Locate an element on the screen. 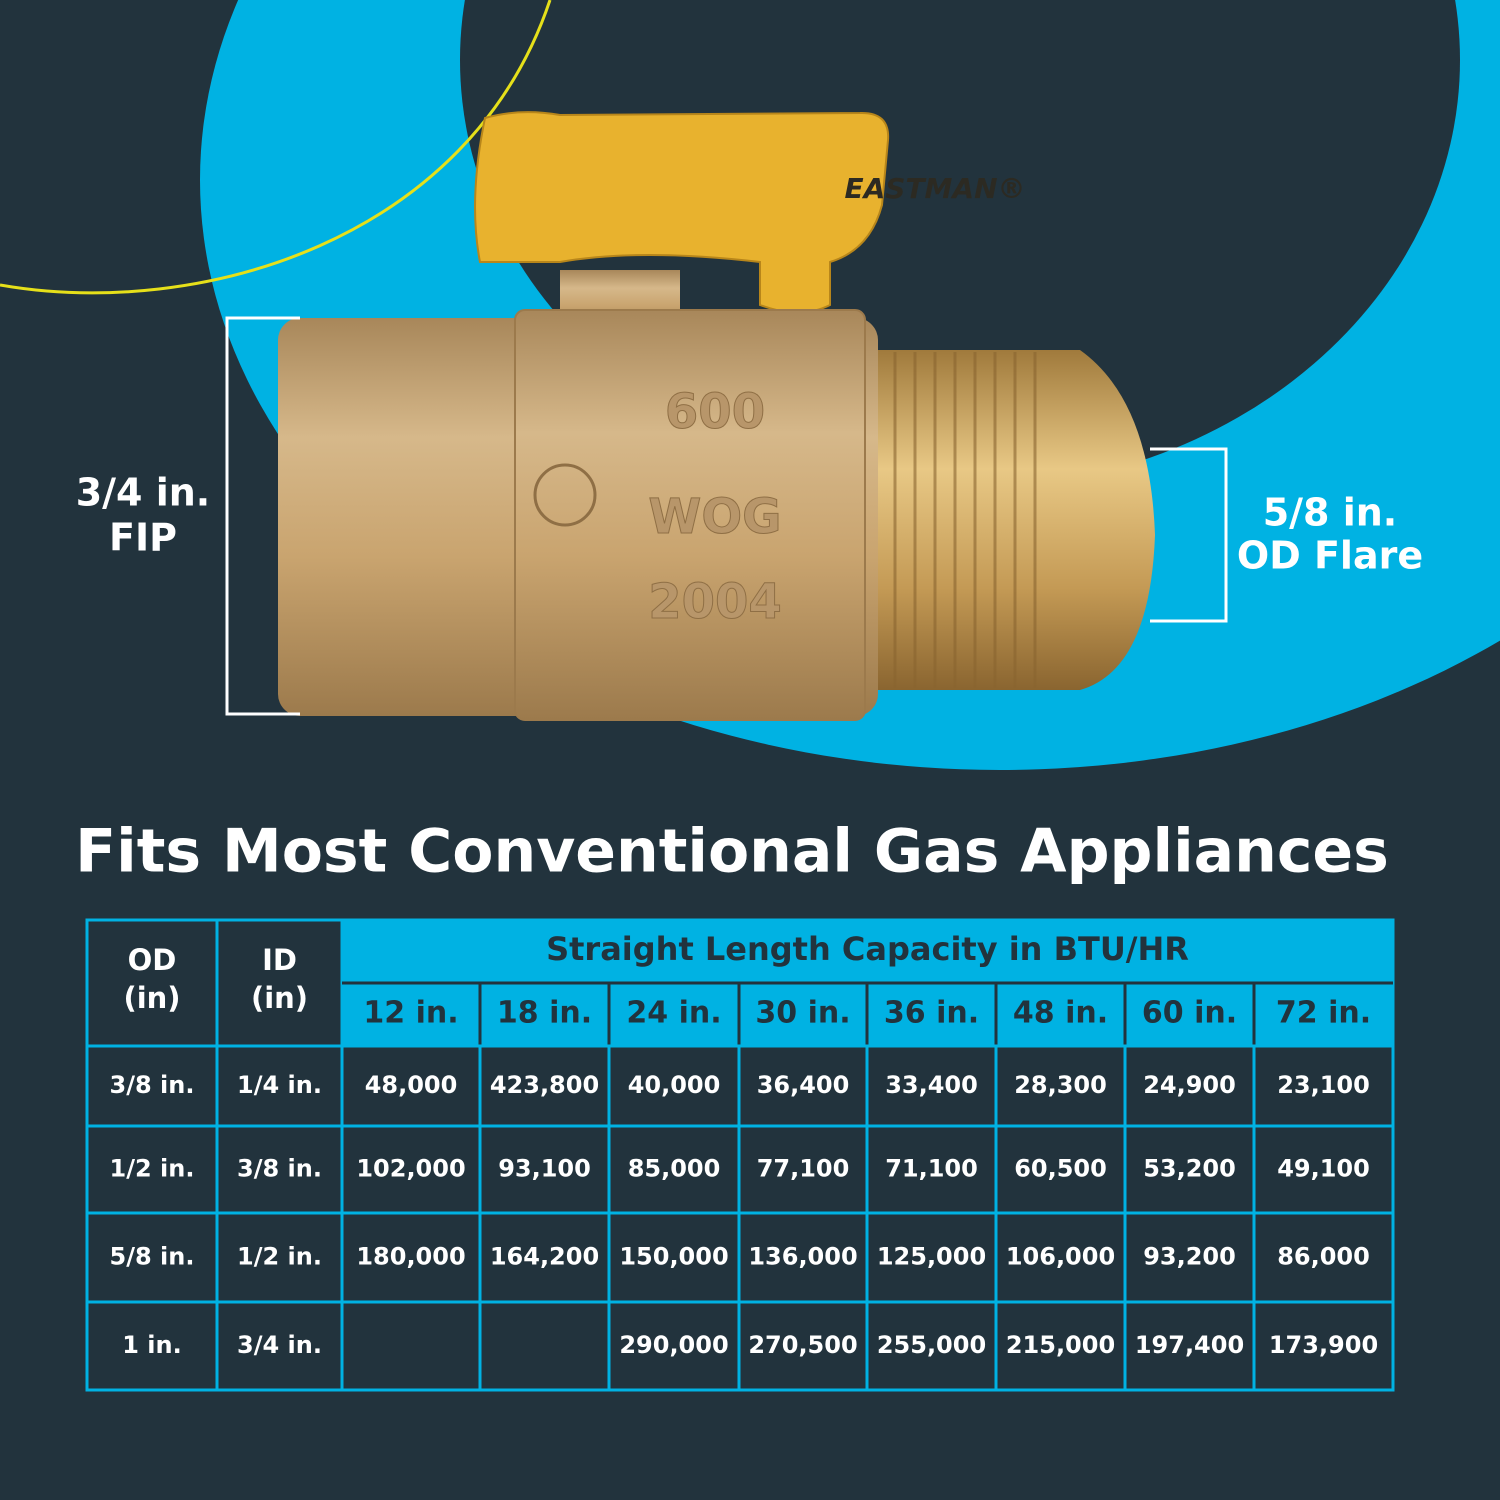  table-cell: 215,000 is located at coordinates (1060, 1345).